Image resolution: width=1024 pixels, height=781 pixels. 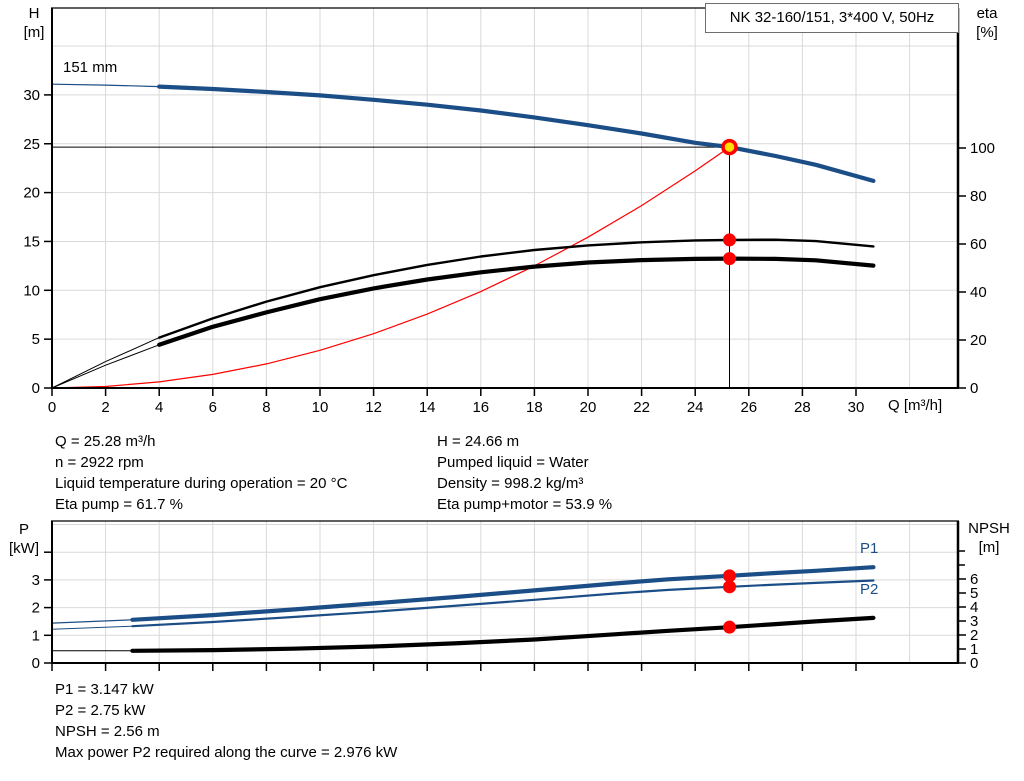 I want to click on p1-curve, so click(x=503, y=593).